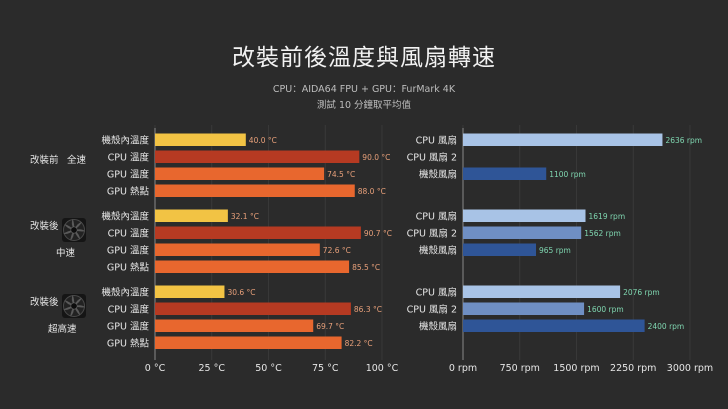 The width and height of the screenshot is (728, 409). Describe the element at coordinates (436, 292) in the screenshot. I see `category-label-fan_speed-g2-0: CPU 風扇` at that location.